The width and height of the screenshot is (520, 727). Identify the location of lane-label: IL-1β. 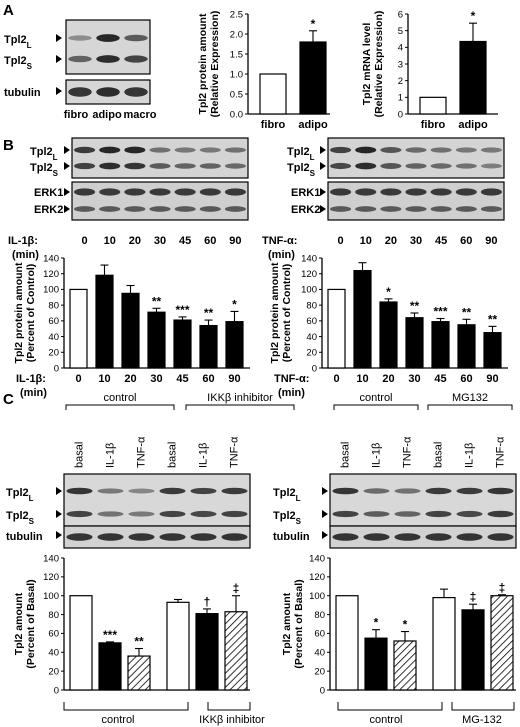
(111, 455).